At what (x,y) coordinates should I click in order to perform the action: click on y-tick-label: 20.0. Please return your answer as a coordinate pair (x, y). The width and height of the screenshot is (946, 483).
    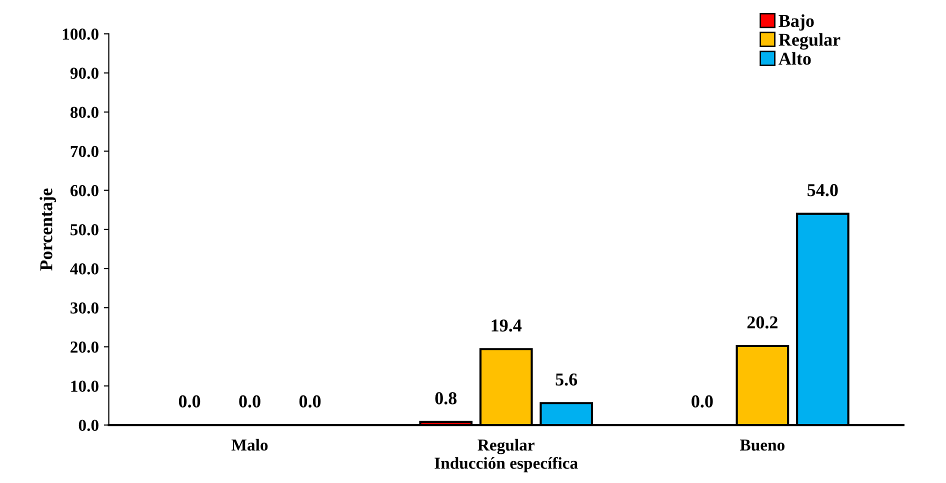
    Looking at the image, I should click on (84, 347).